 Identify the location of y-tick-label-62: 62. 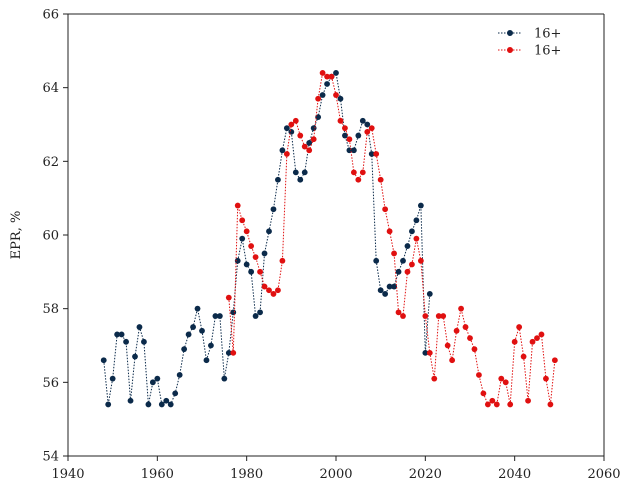
(50, 162).